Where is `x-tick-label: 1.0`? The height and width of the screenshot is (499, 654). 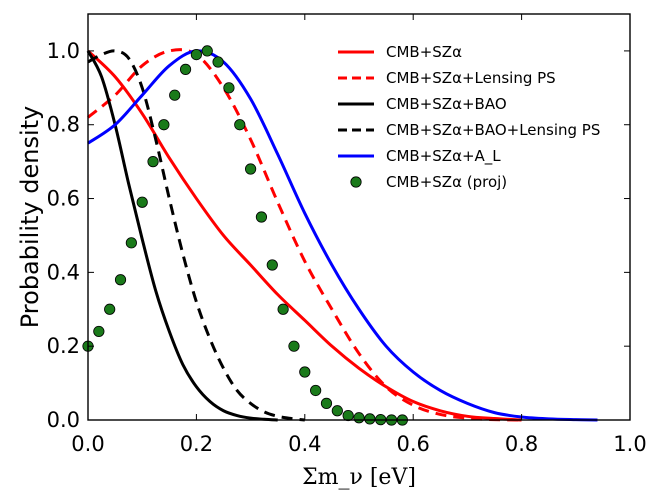
x-tick-label: 1.0 is located at coordinates (629, 444).